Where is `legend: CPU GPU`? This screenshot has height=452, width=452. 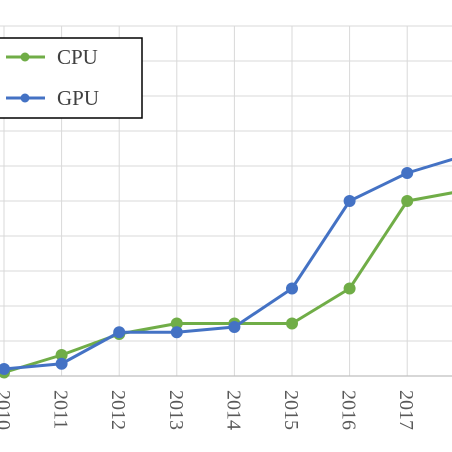
legend: CPU GPU is located at coordinates (71, 78).